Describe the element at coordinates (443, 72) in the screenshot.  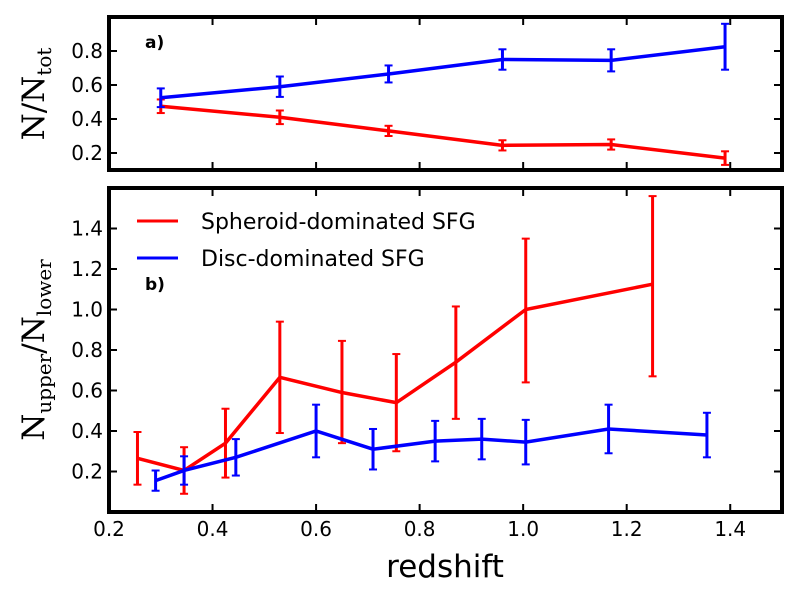
I see `panel-a-series-blue-line` at that location.